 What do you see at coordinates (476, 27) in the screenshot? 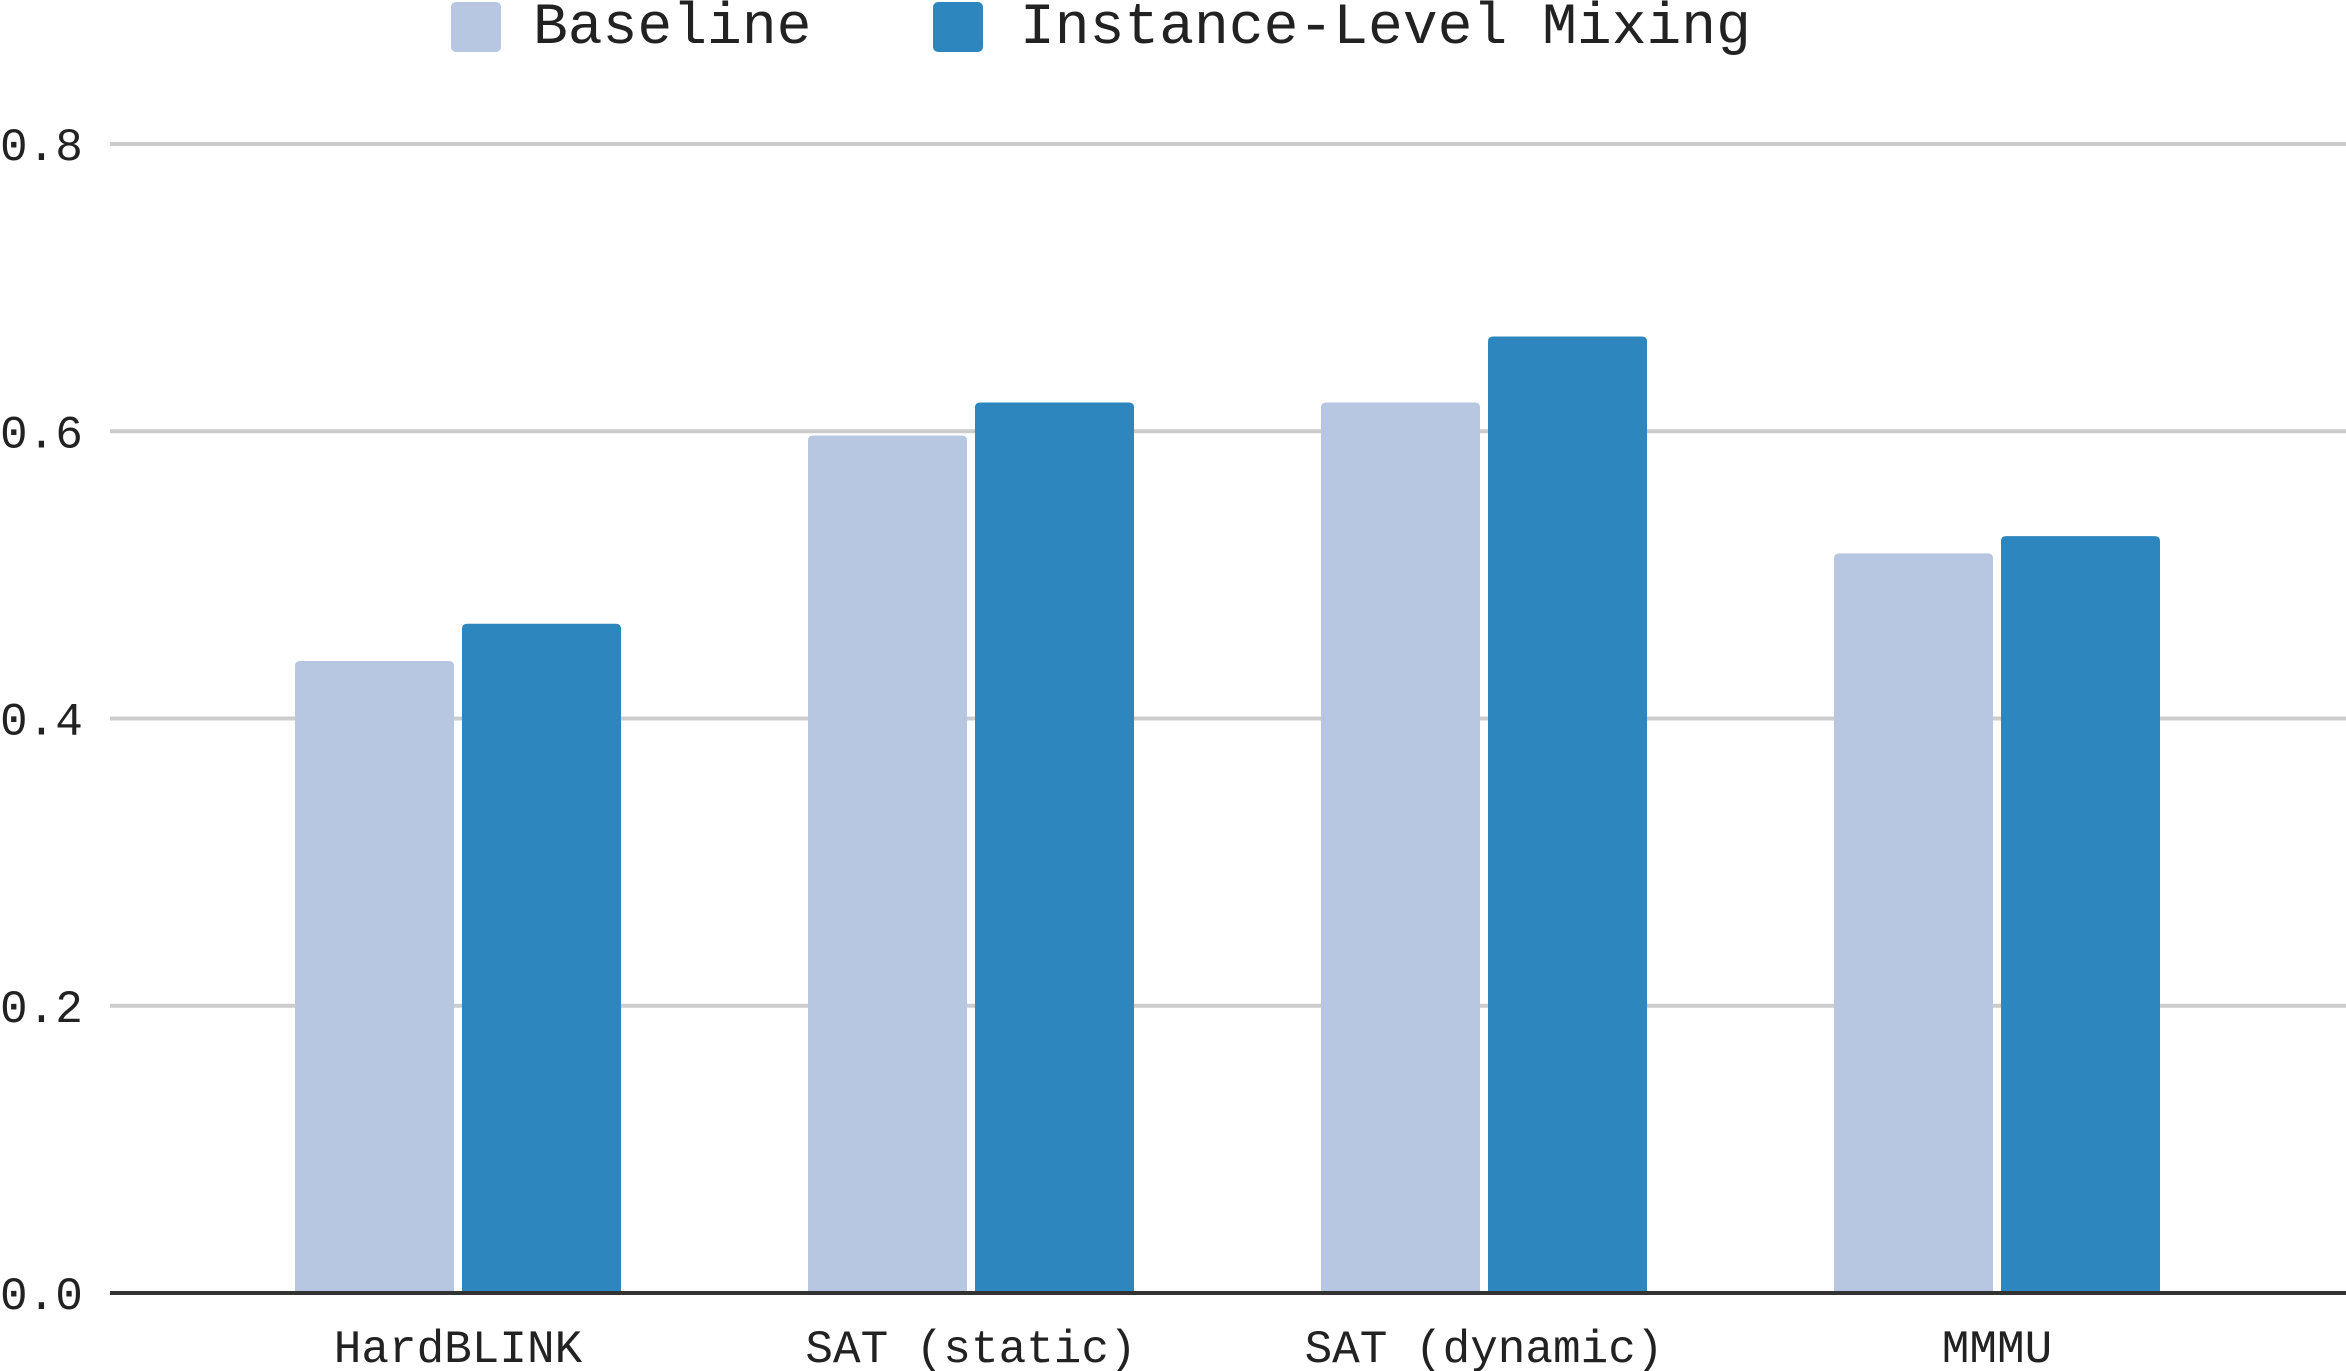
I see `legend-swatch-baseline` at bounding box center [476, 27].